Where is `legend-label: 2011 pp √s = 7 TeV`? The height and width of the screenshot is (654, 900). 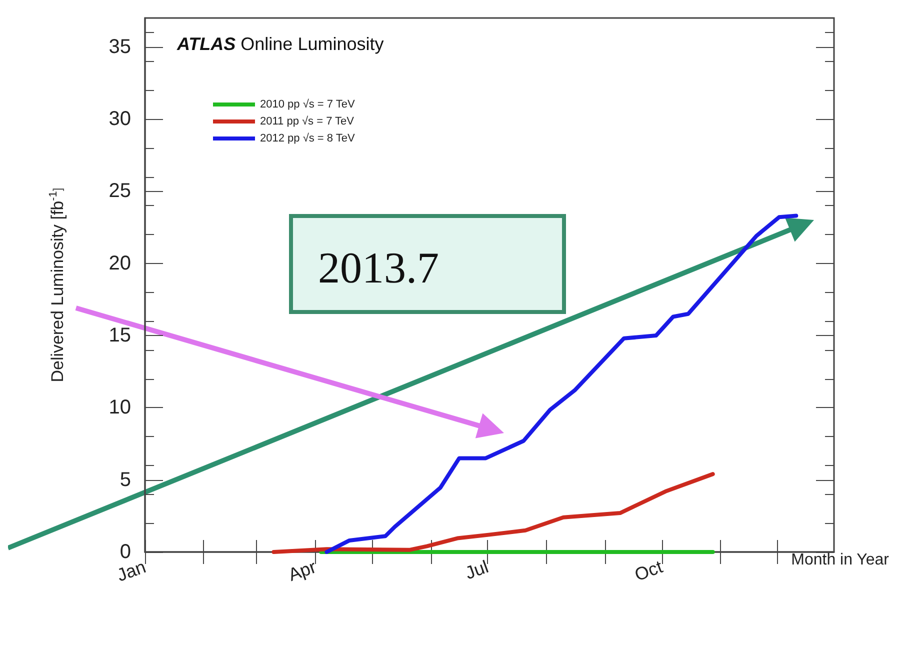
legend-label: 2011 pp √s = 7 TeV is located at coordinates (307, 122).